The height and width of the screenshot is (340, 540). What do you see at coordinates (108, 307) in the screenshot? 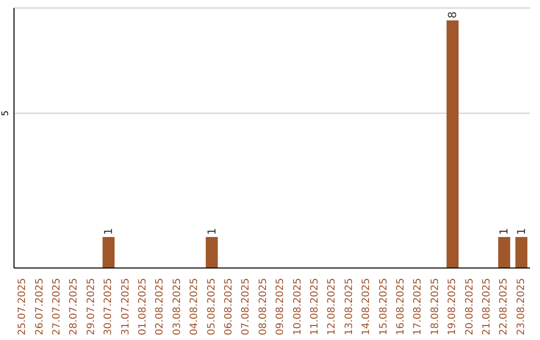
I see `x-tick-label: 30.07.2025` at bounding box center [108, 307].